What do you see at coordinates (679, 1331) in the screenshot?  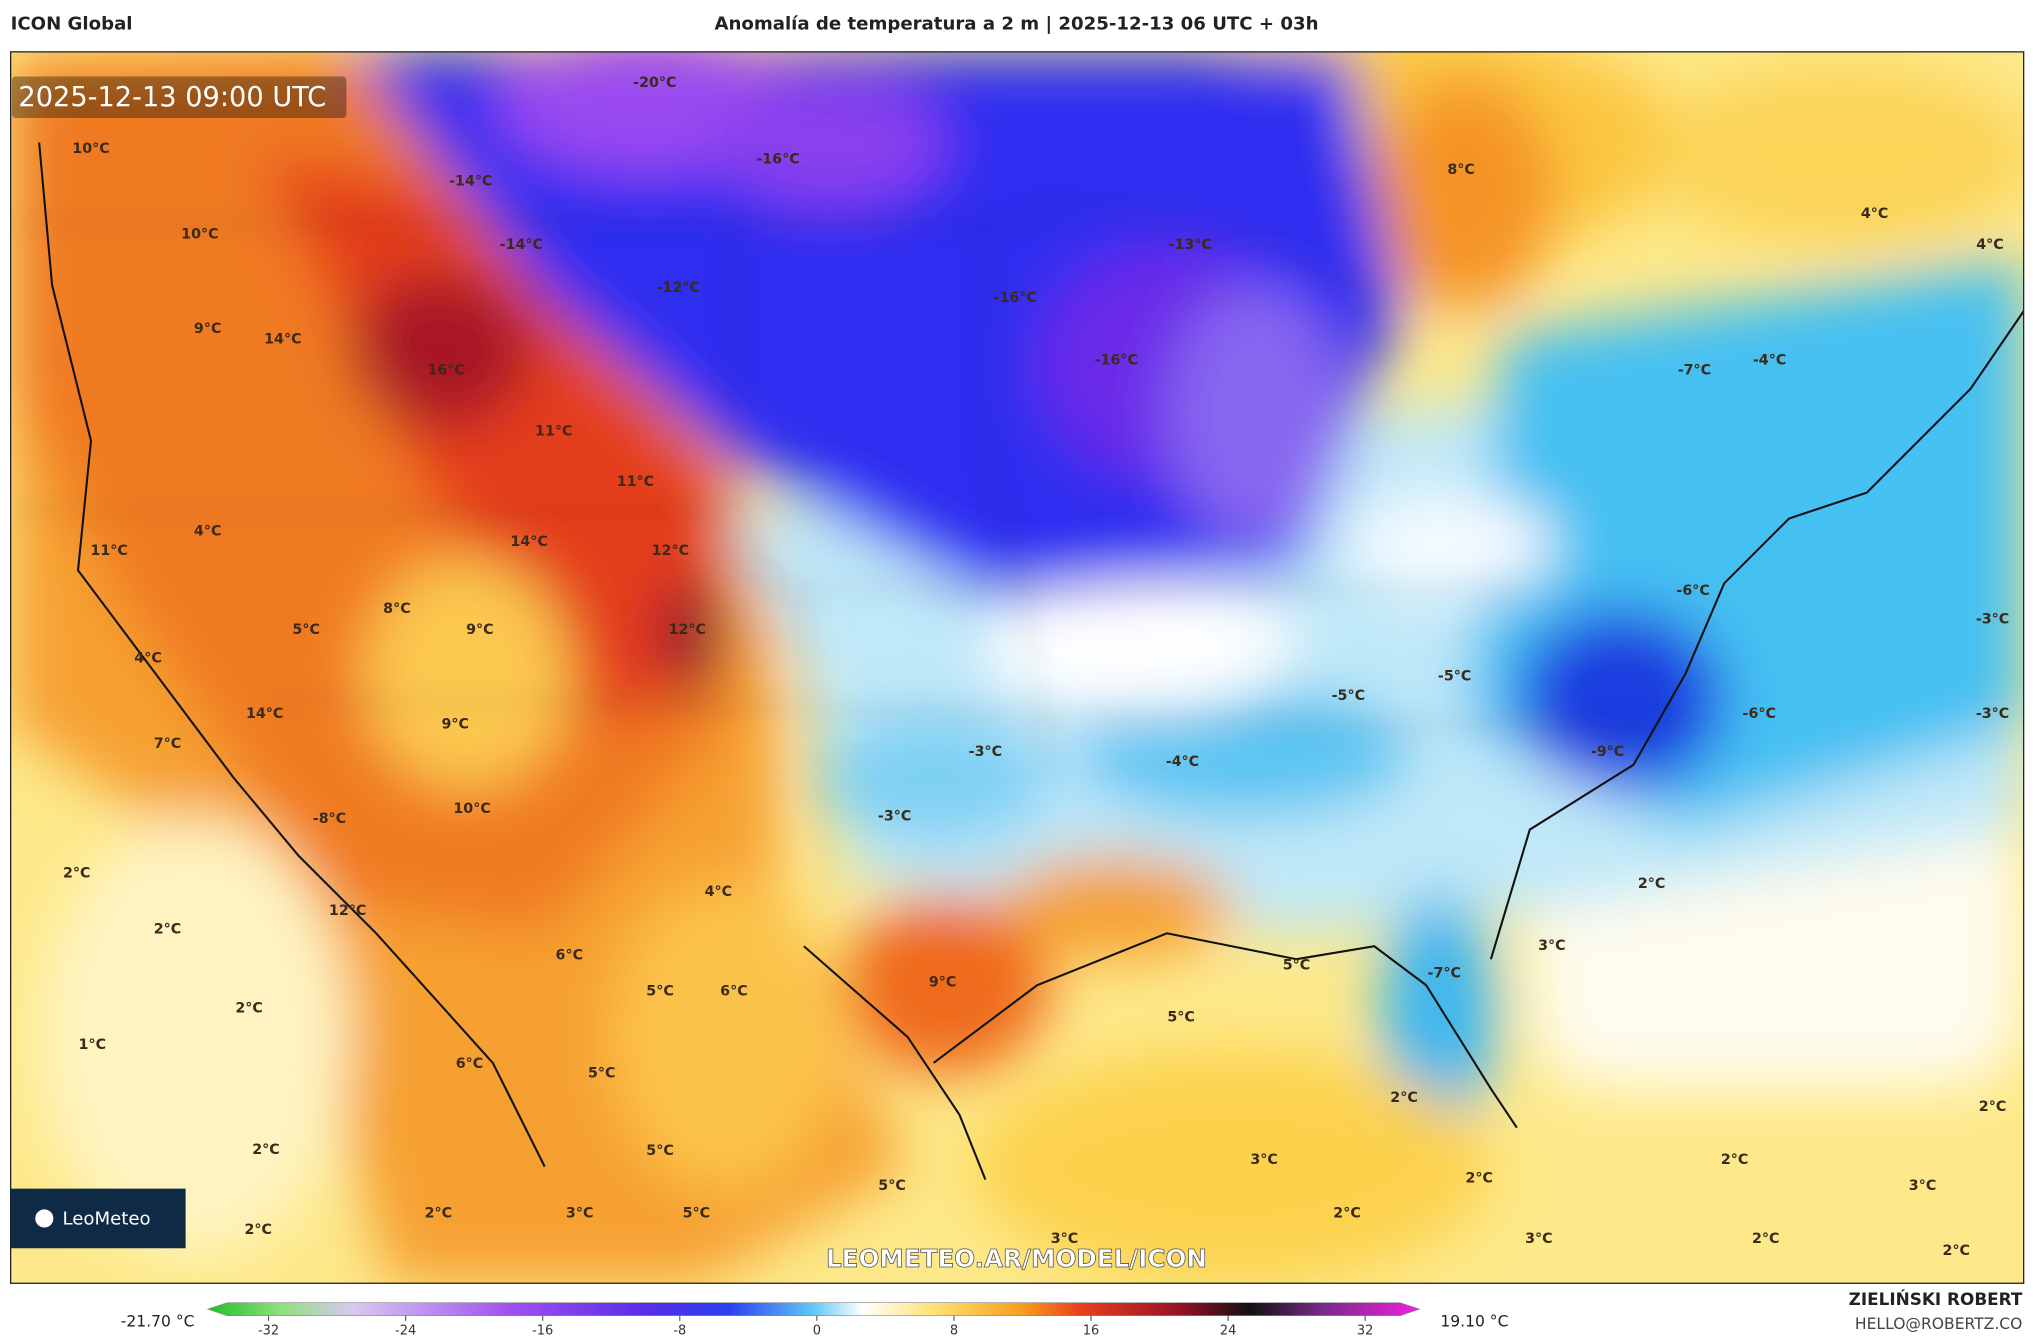 I see `colorbar-tick-label: -8` at bounding box center [679, 1331].